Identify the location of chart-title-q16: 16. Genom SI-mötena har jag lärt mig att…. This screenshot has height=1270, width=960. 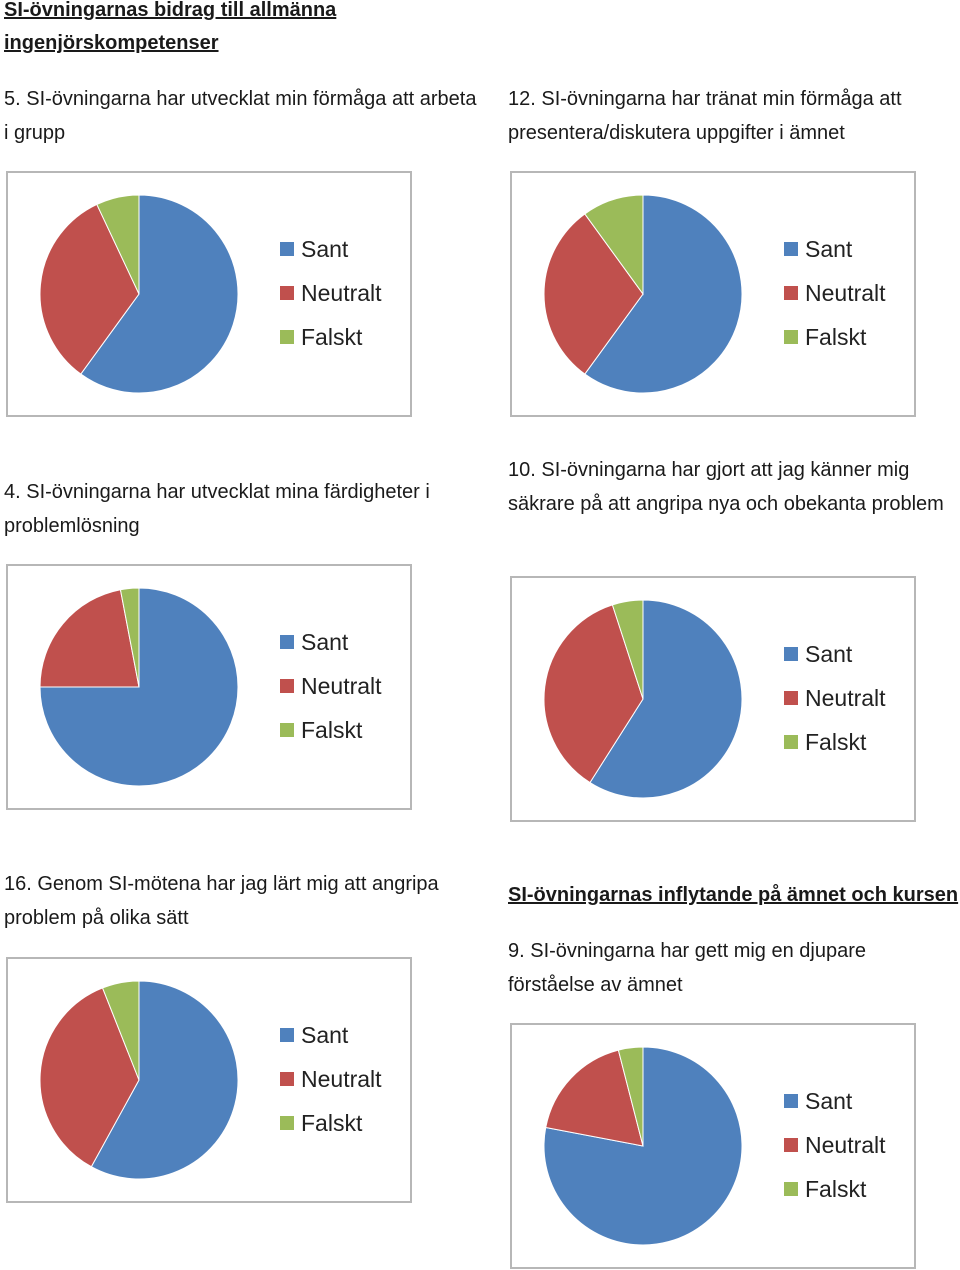
(221, 901).